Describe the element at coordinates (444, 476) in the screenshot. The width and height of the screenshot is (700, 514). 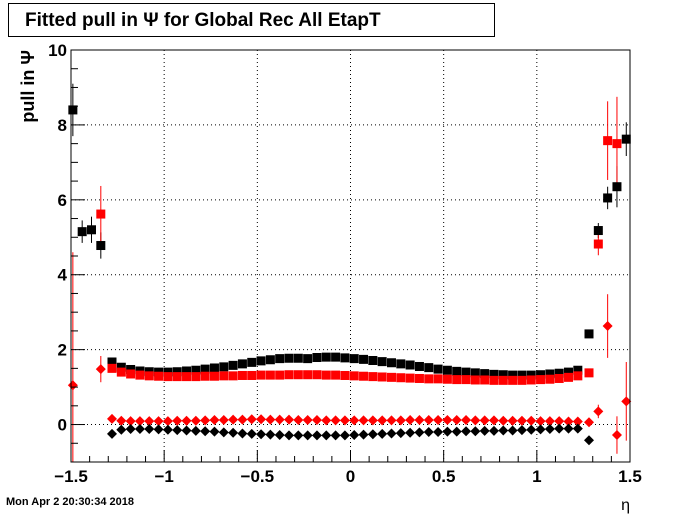
I see `x-tick-label: 0.5` at that location.